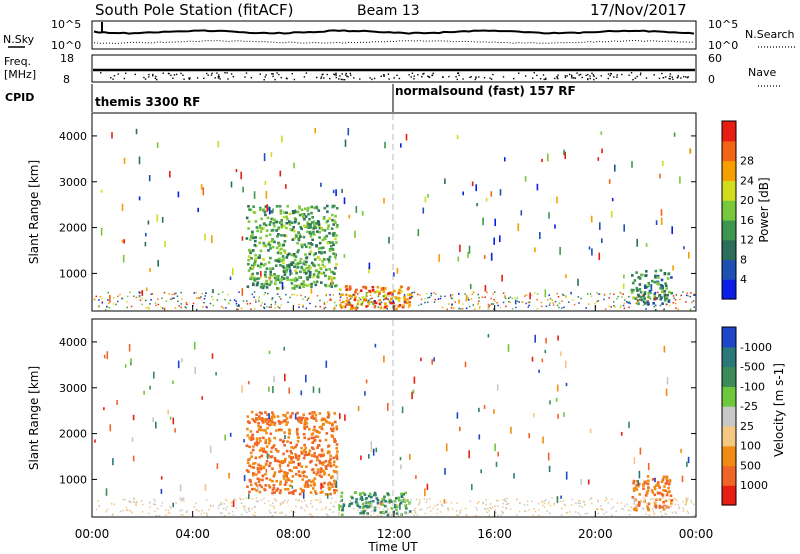 This screenshot has width=800, height=554. What do you see at coordinates (73, 136) in the screenshot?
I see `y-tick-label: 4000` at bounding box center [73, 136].